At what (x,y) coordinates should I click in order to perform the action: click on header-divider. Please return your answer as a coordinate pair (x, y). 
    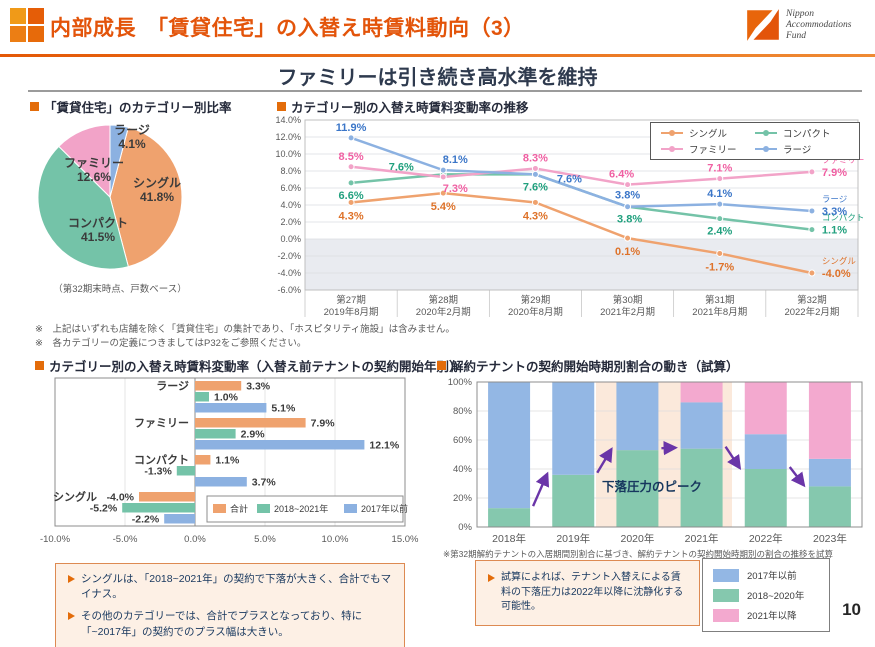
    Looking at the image, I should click on (437, 55).